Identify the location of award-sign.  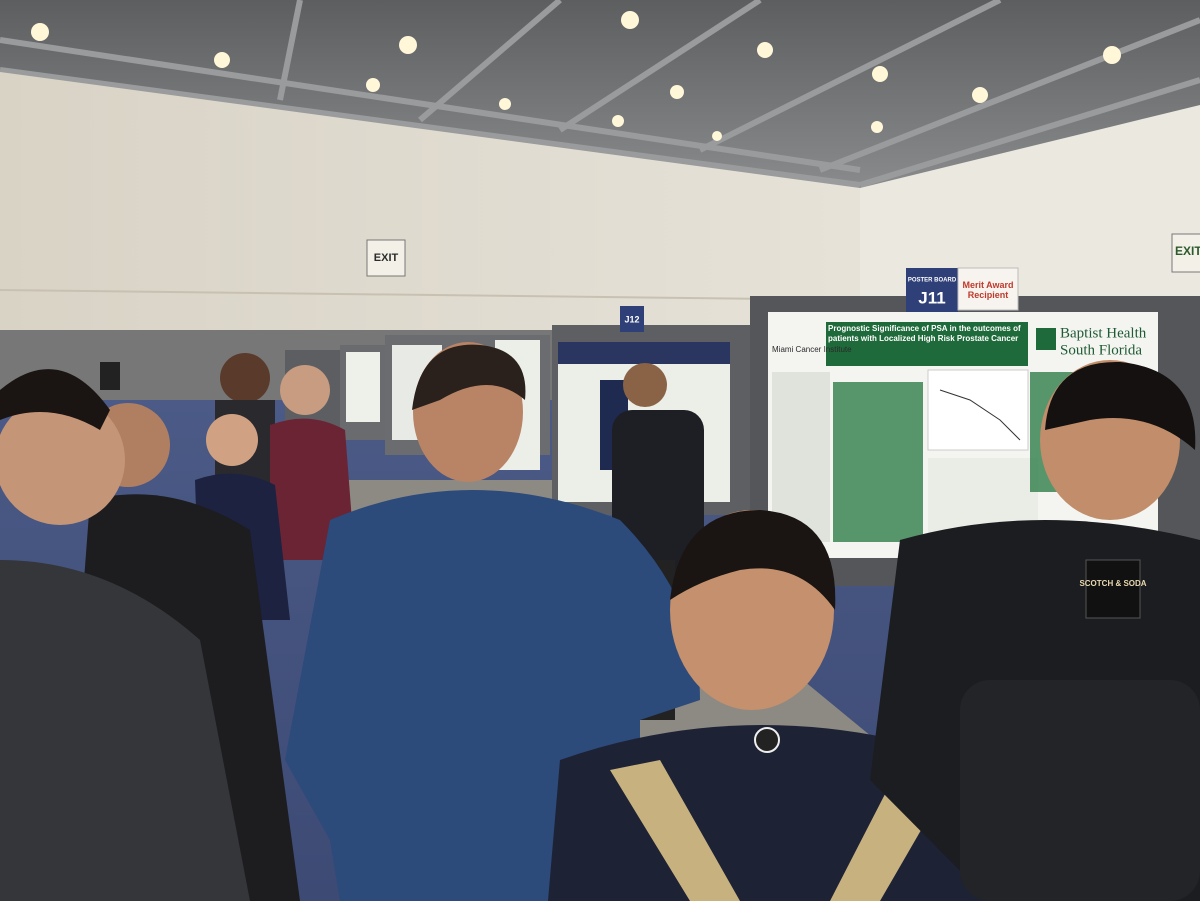
(988, 289).